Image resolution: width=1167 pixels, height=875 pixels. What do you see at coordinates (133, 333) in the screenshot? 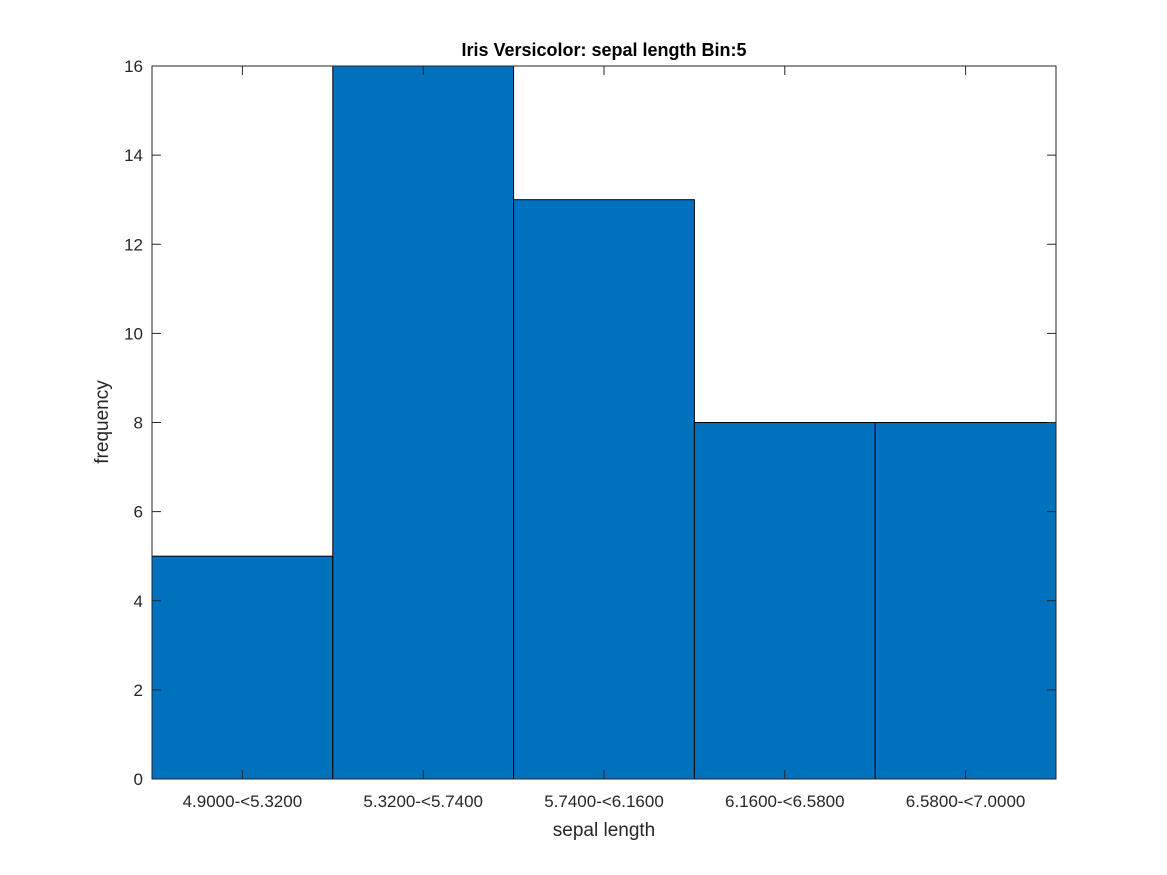
I see `y-tick-label: 10` at bounding box center [133, 333].